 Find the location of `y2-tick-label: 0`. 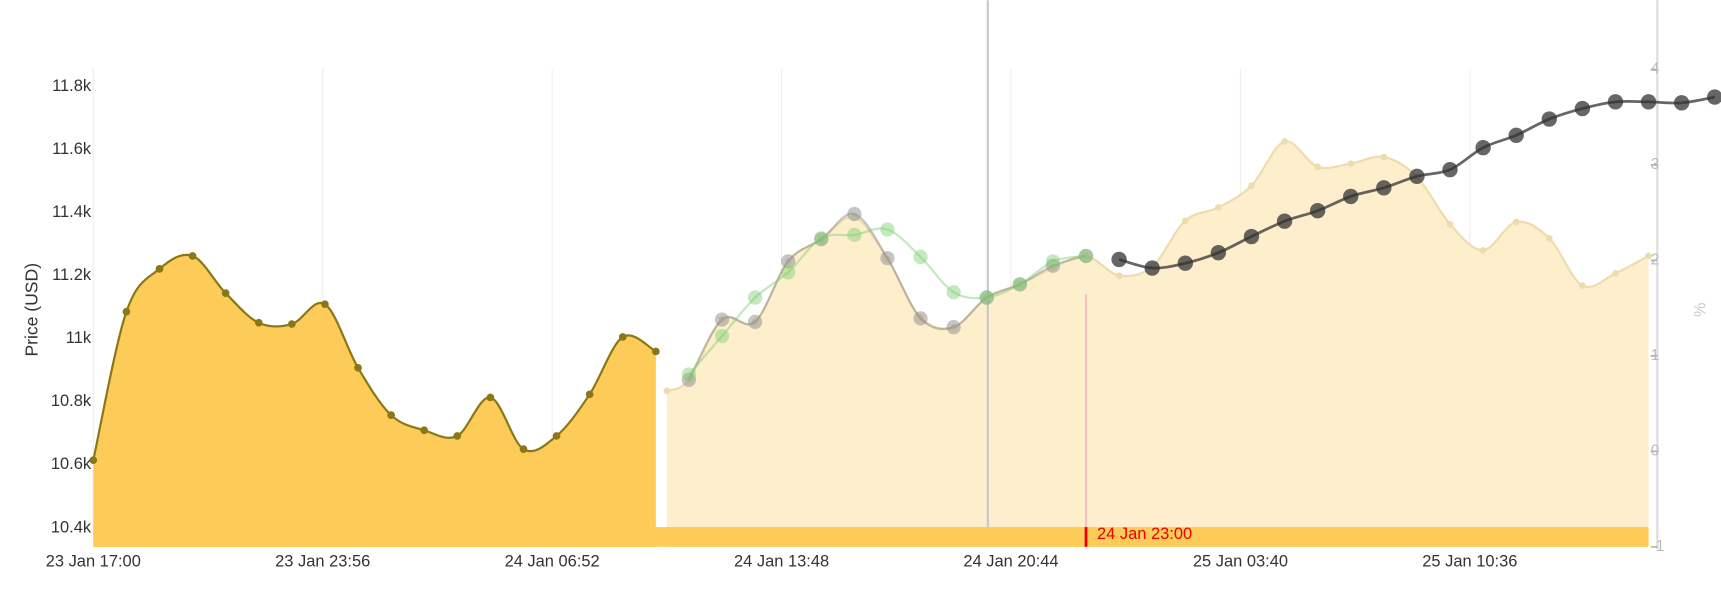

y2-tick-label: 0 is located at coordinates (1655, 450).